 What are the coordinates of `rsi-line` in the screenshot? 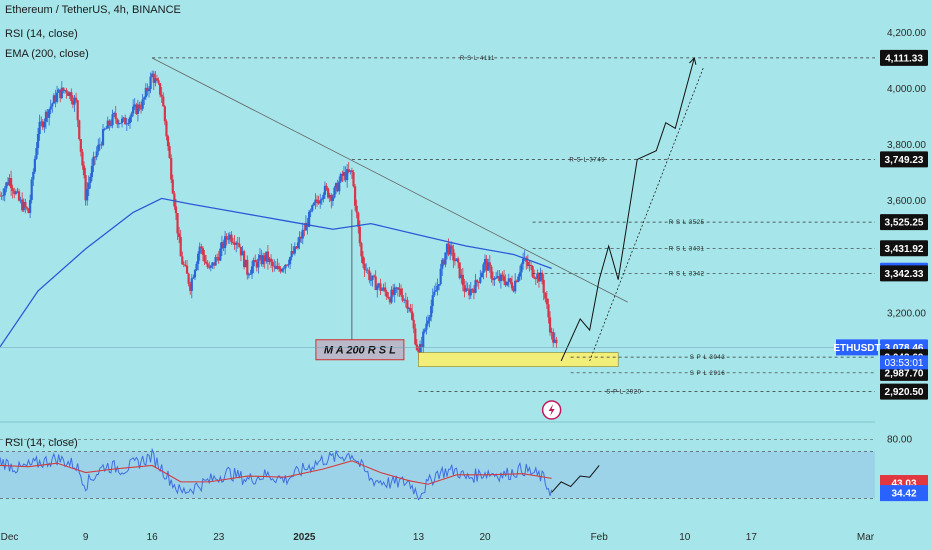 It's located at (276, 474).